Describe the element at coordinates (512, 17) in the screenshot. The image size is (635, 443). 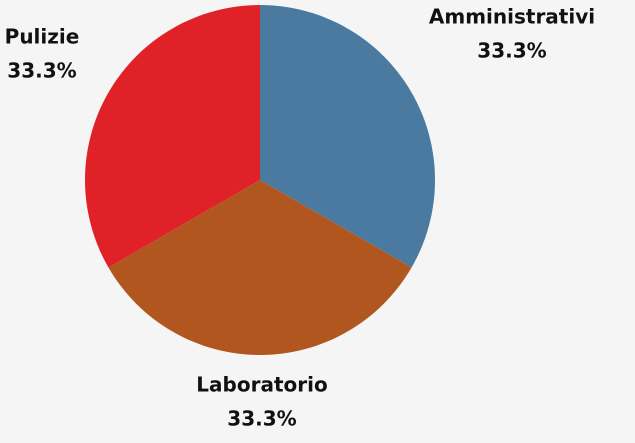
I see `slice-label: Amministrativi` at that location.